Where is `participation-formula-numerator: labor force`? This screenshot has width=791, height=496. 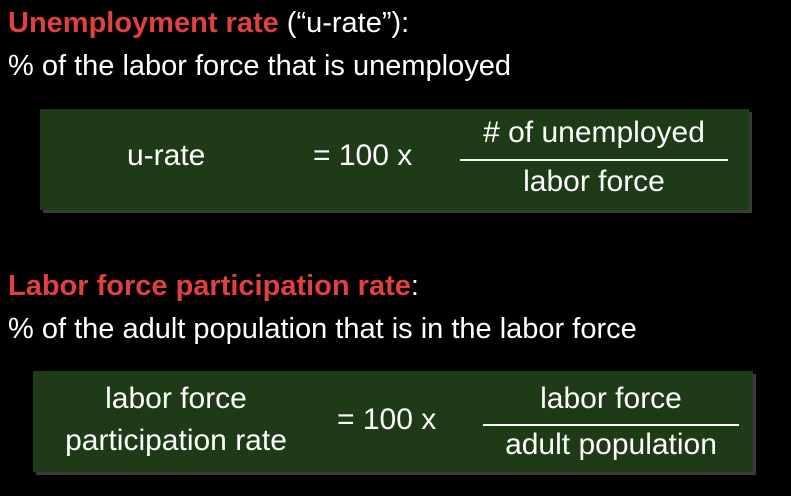
participation-formula-numerator: labor force is located at coordinates (611, 398).